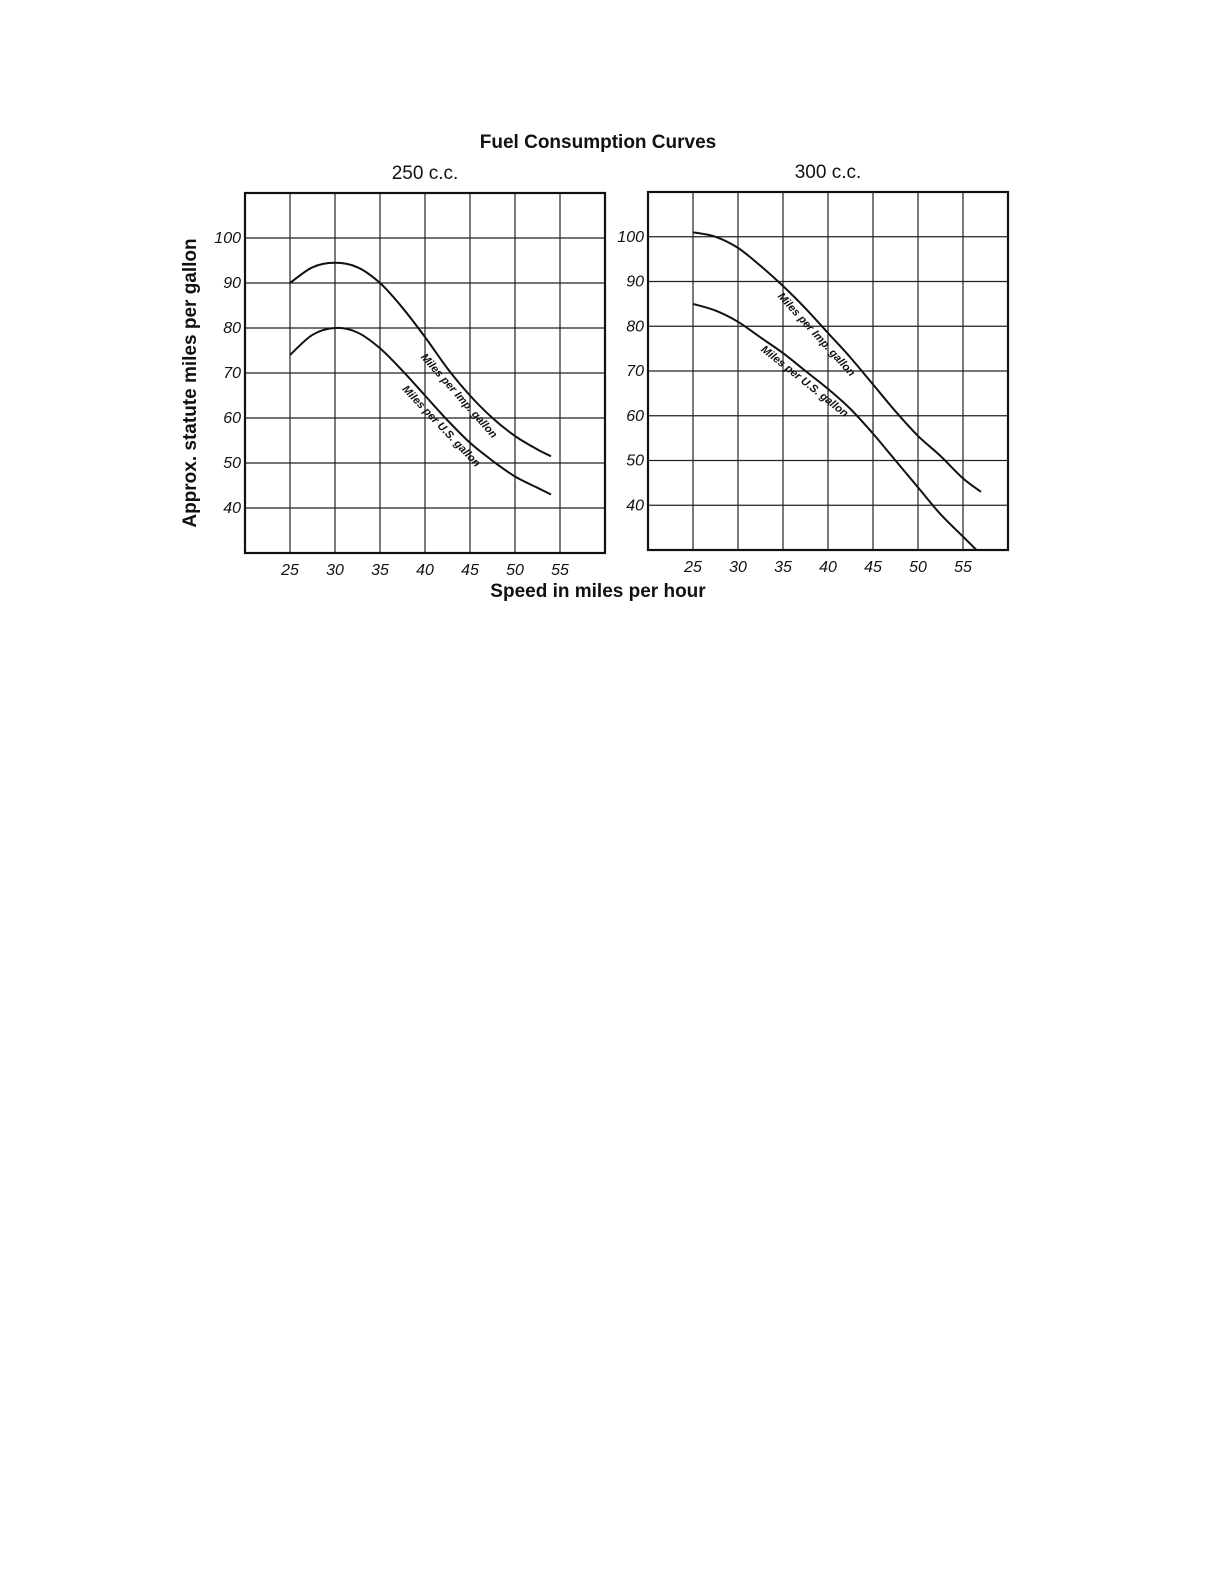 The height and width of the screenshot is (1584, 1224). What do you see at coordinates (598, 142) in the screenshot?
I see `figure-title: Fuel Consumption Curves` at bounding box center [598, 142].